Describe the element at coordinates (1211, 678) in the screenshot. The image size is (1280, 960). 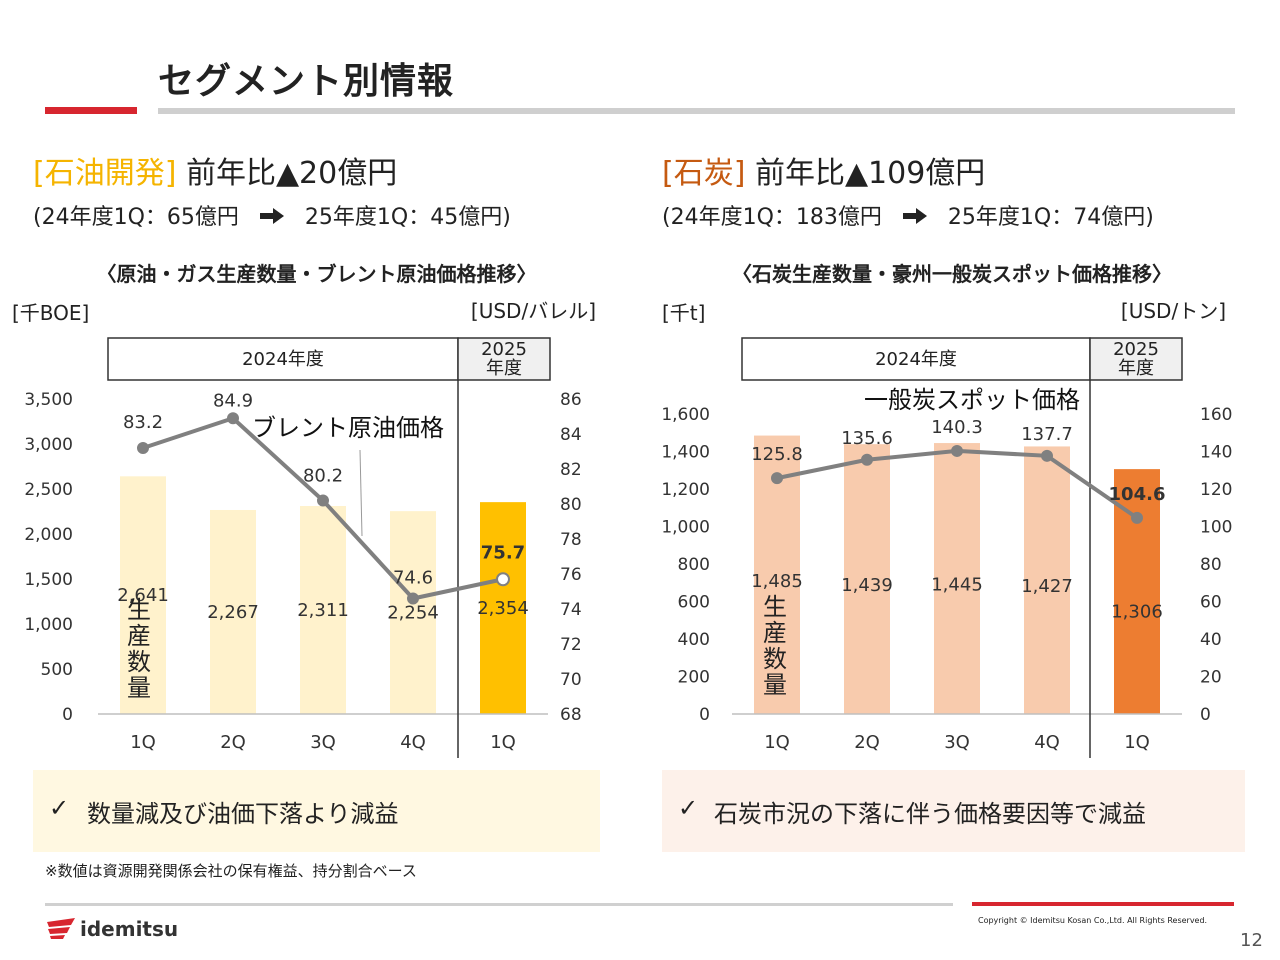
I see `y-right-tick-label: 20` at that location.